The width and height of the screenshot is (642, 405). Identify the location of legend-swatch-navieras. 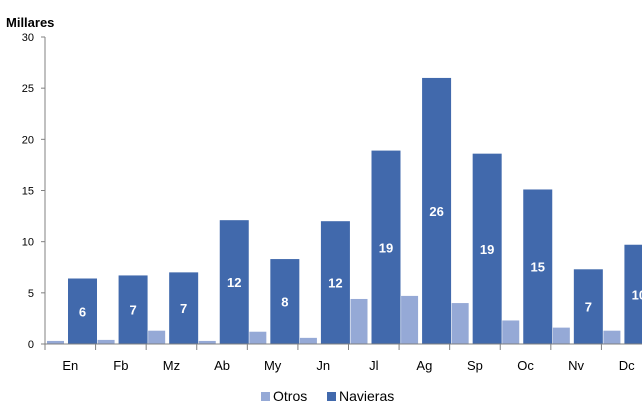
(331, 396).